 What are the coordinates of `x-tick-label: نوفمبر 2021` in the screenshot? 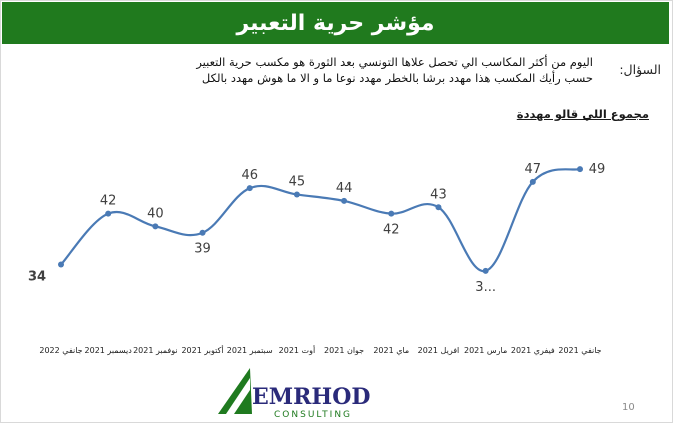 It's located at (155, 350).